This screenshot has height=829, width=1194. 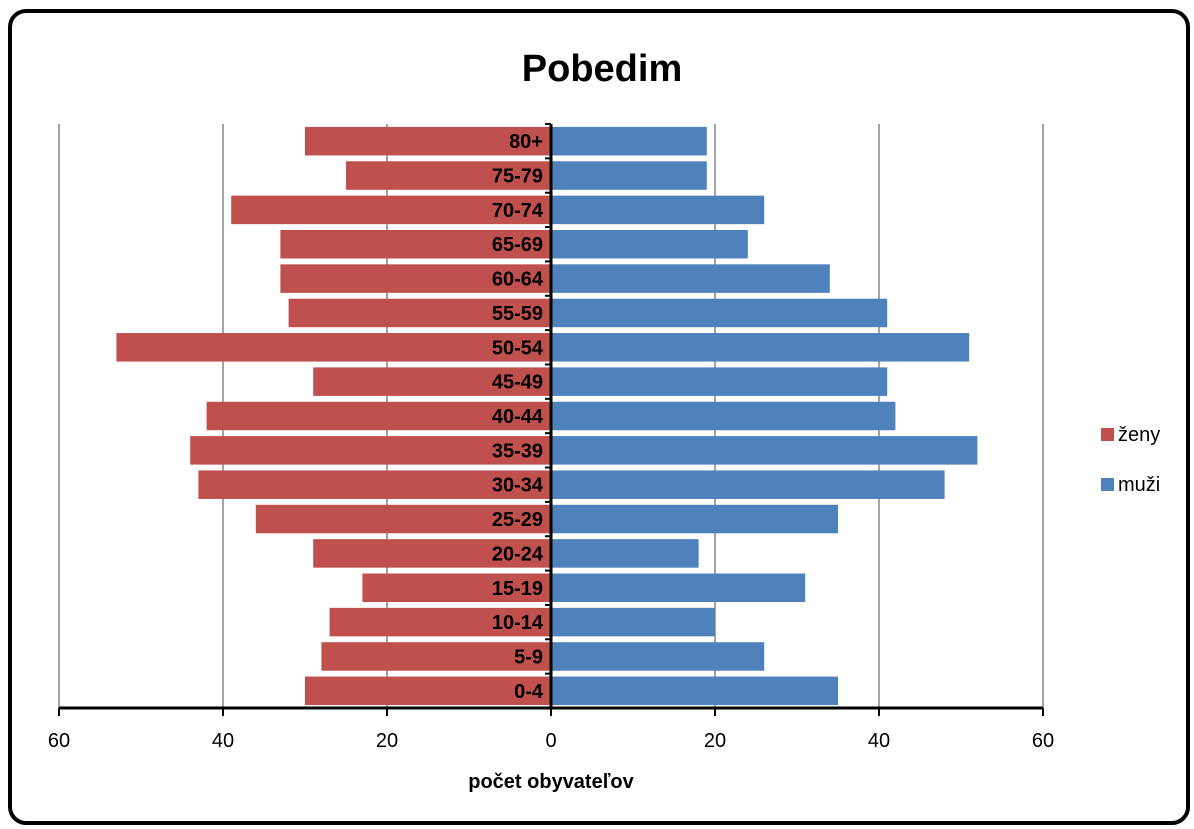 I want to click on x-tick-label: 0, so click(x=550, y=741).